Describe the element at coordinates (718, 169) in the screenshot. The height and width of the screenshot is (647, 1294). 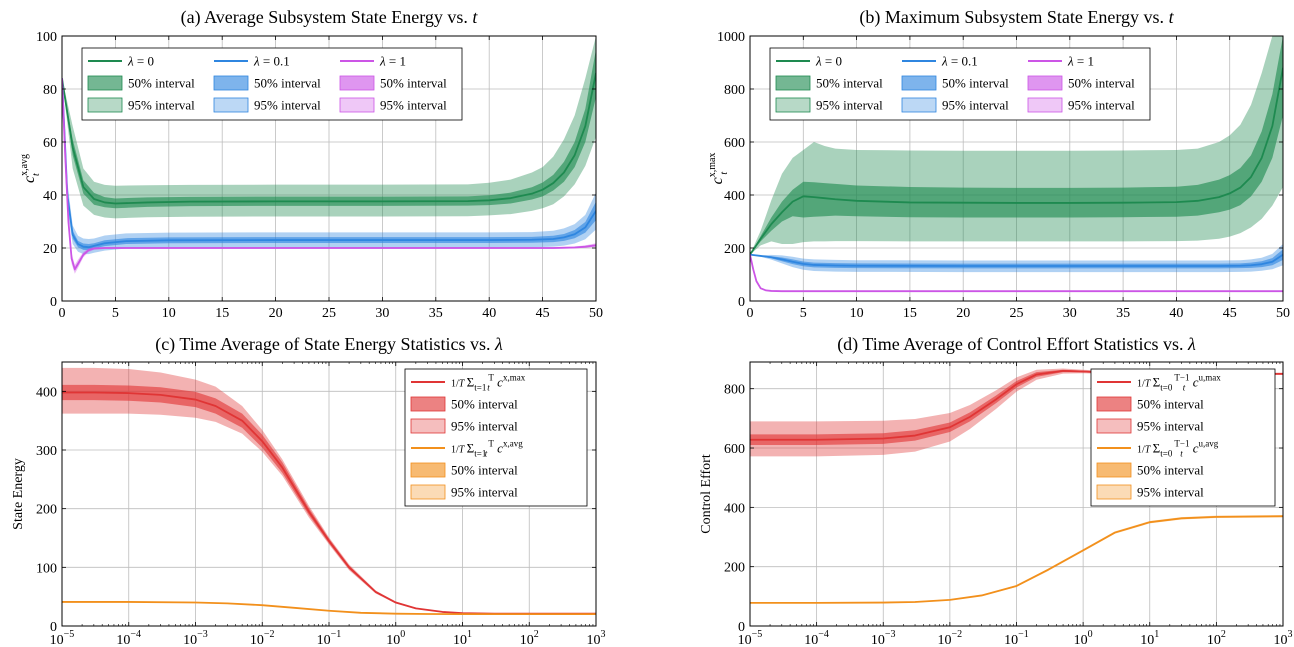
I see `y-axis-label: cx,maxt` at that location.